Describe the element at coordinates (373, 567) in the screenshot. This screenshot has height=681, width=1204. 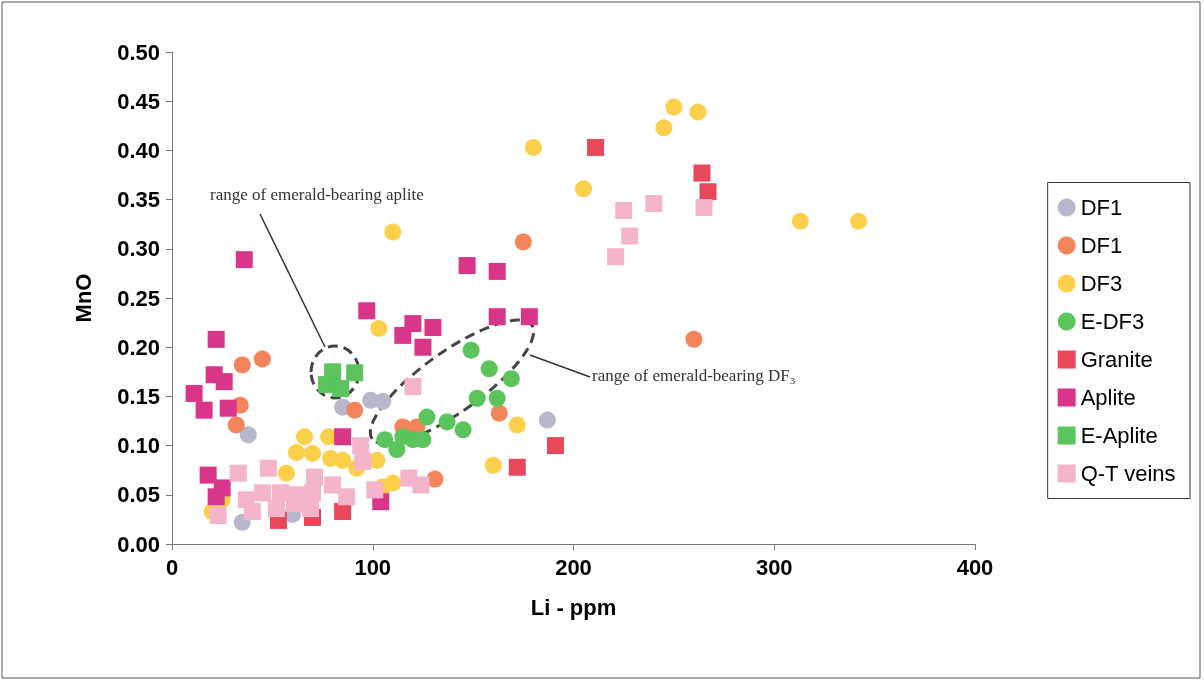
I see `x-tick-label: 100` at that location.